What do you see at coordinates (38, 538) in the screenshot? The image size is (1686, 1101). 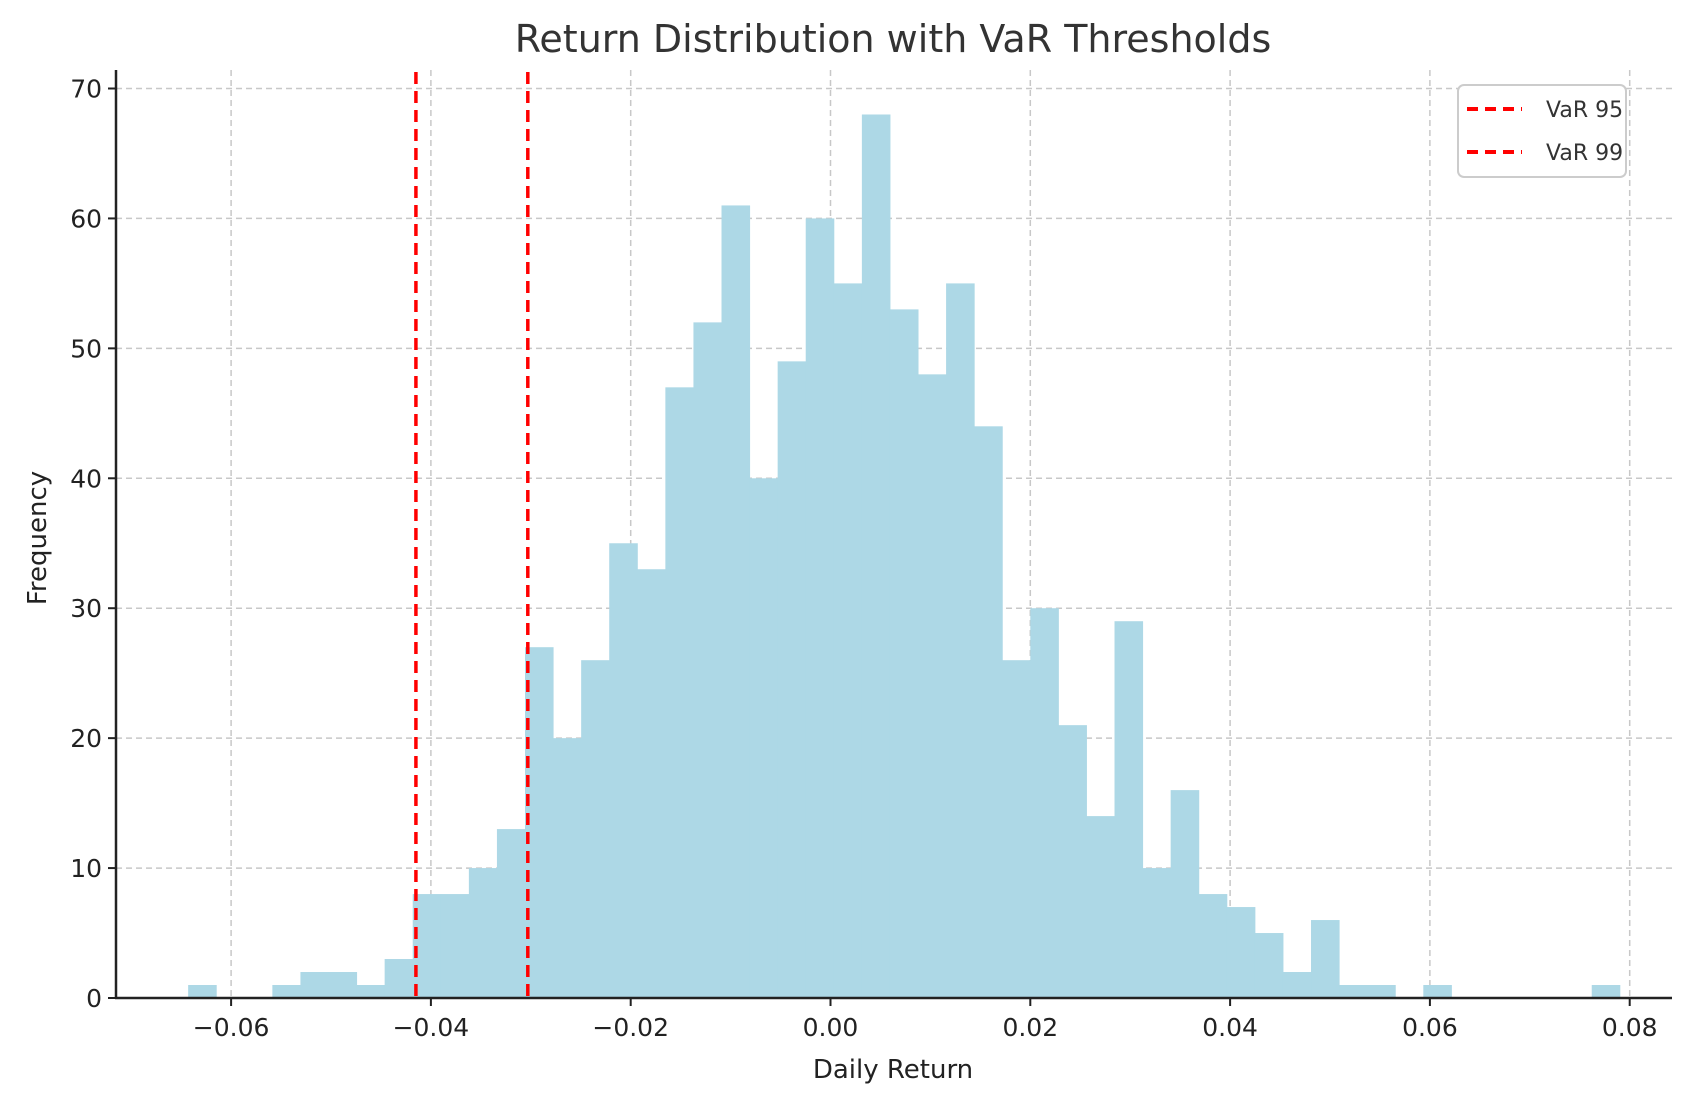 I see `y-axis-label: Frequency` at bounding box center [38, 538].